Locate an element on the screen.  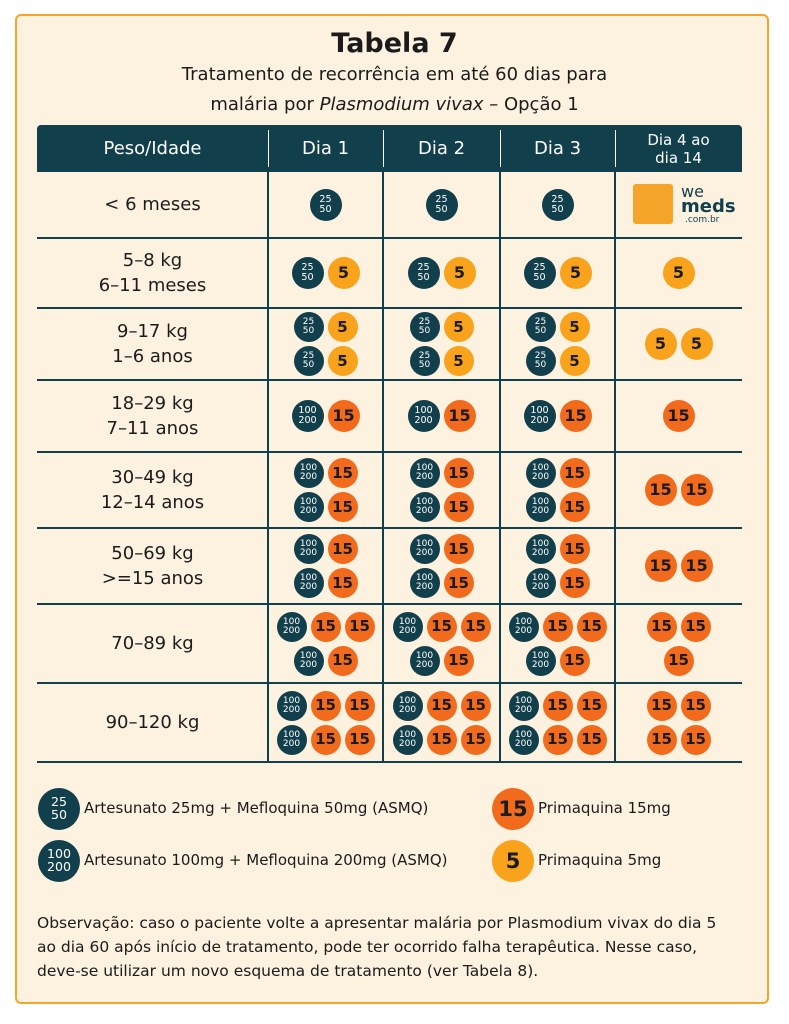
row-label-text: 6–11 meses is located at coordinates (152, 285).